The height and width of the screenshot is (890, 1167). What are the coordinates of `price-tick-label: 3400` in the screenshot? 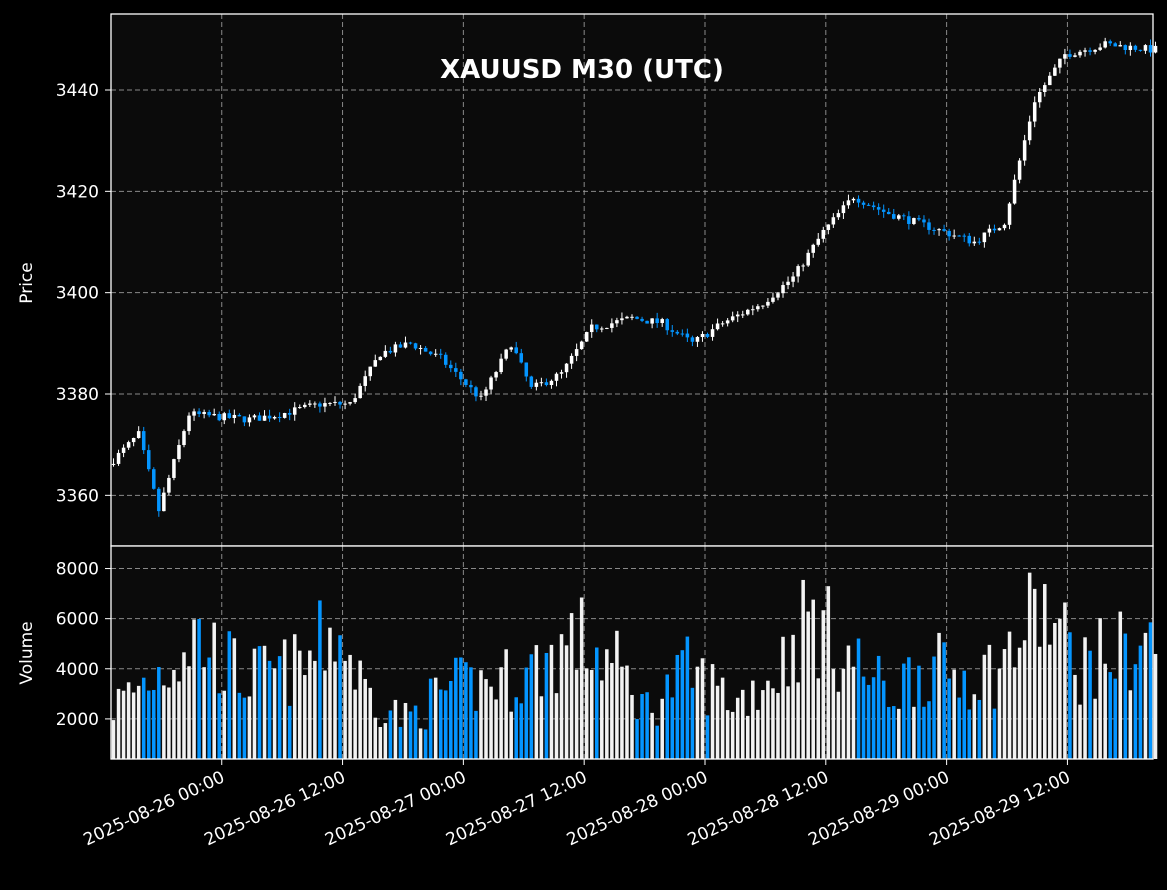 It's located at (77, 294).